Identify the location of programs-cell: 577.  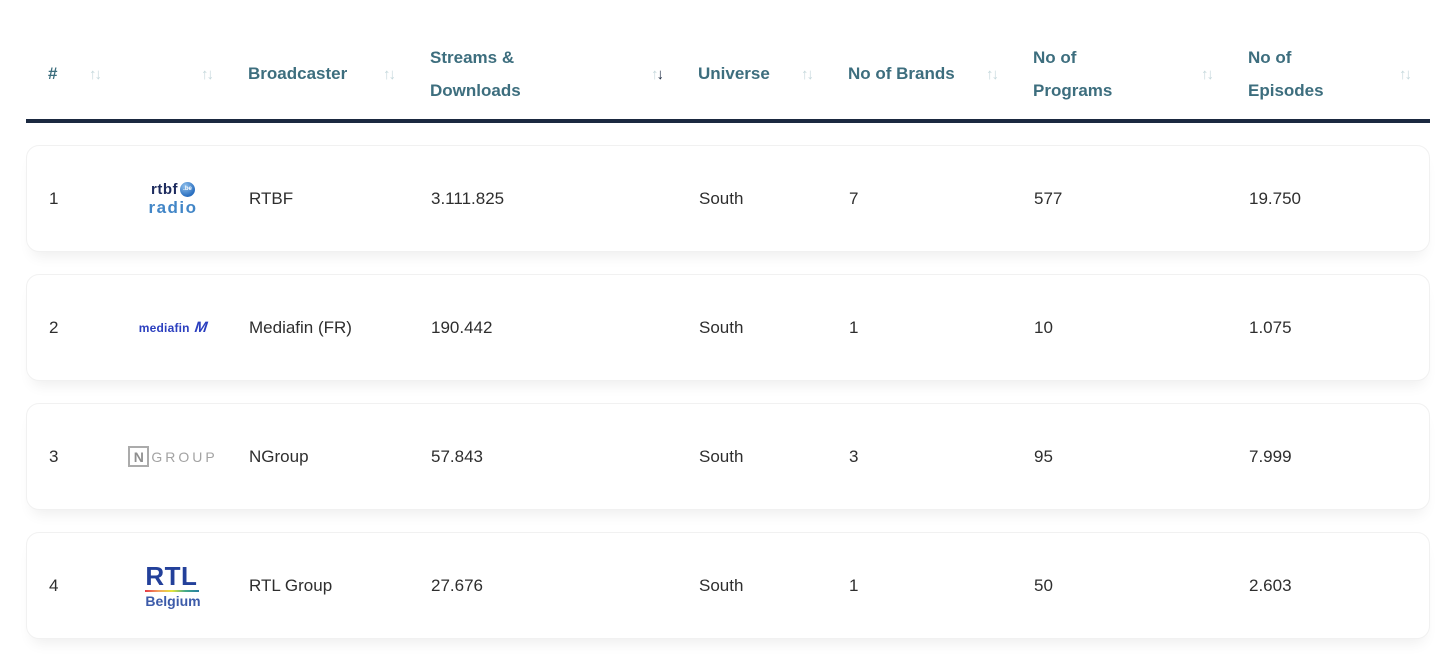
(1048, 198).